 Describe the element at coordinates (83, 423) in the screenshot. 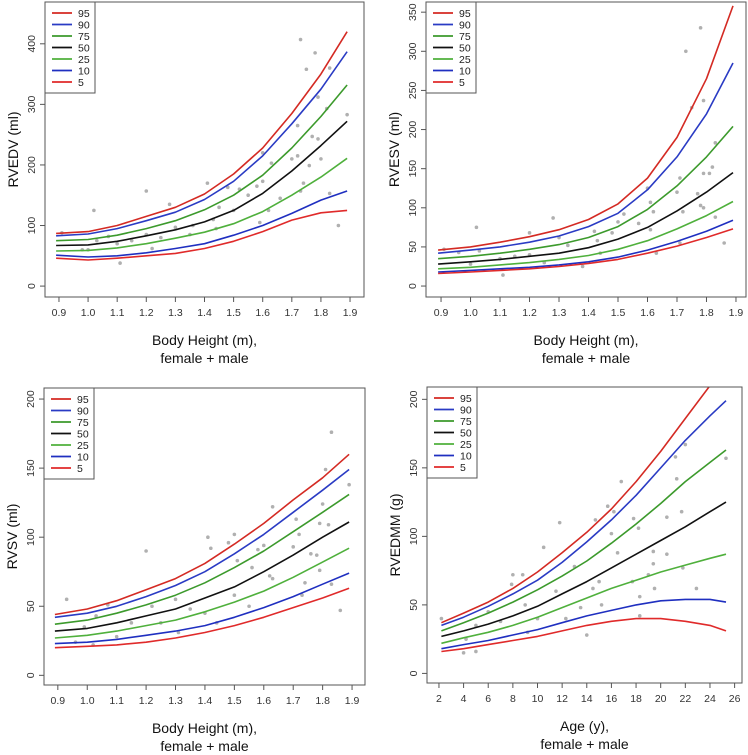

I see `legend-label-p75: 75` at that location.